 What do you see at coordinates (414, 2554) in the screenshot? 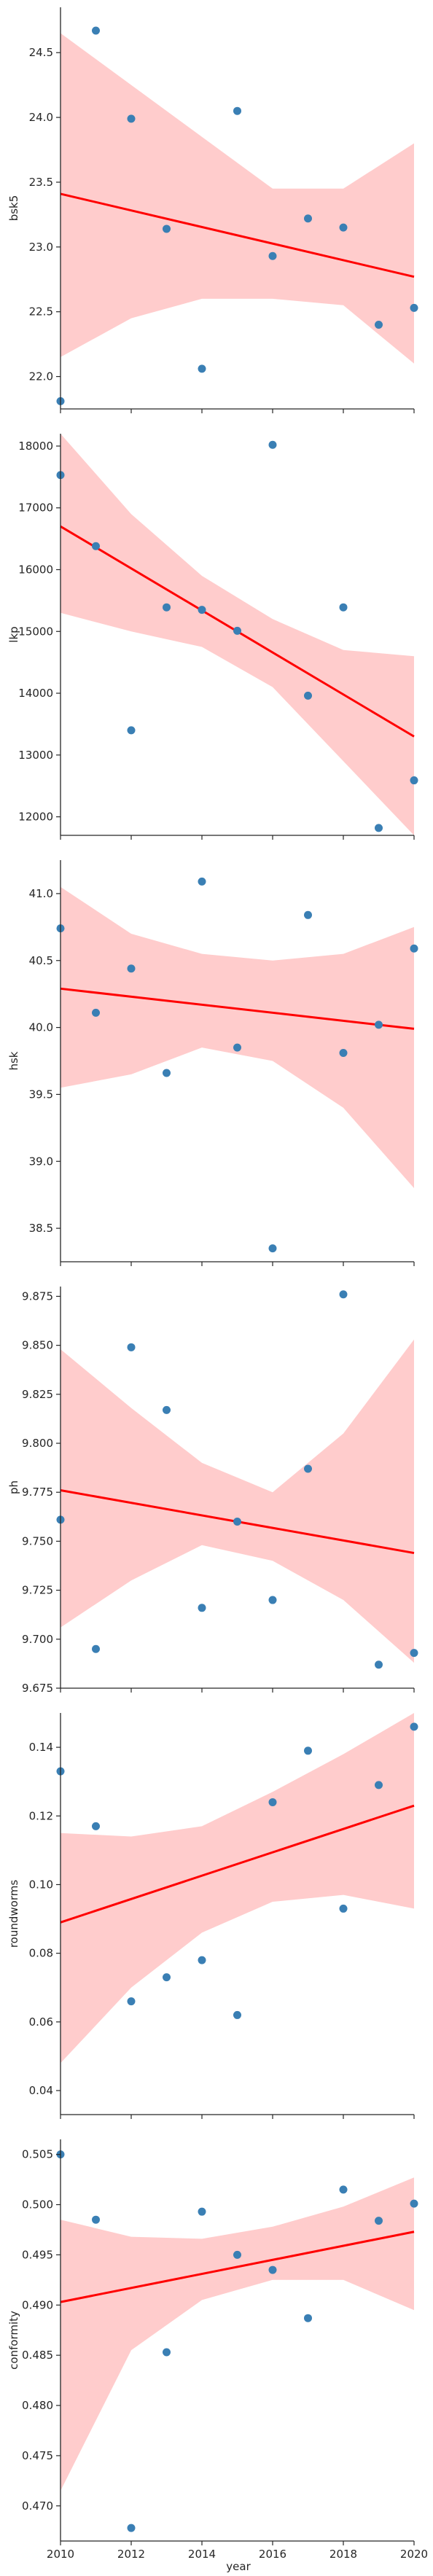
I see `x-tick-label: 2020` at bounding box center [414, 2554].